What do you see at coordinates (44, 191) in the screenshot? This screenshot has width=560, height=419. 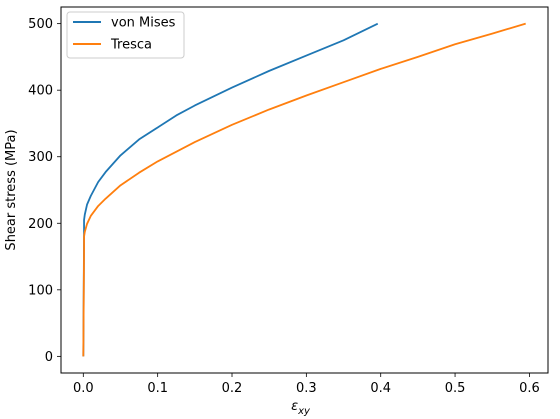 I see `y-axis-ticks: 0 100 200 300 400 500` at bounding box center [44, 191].